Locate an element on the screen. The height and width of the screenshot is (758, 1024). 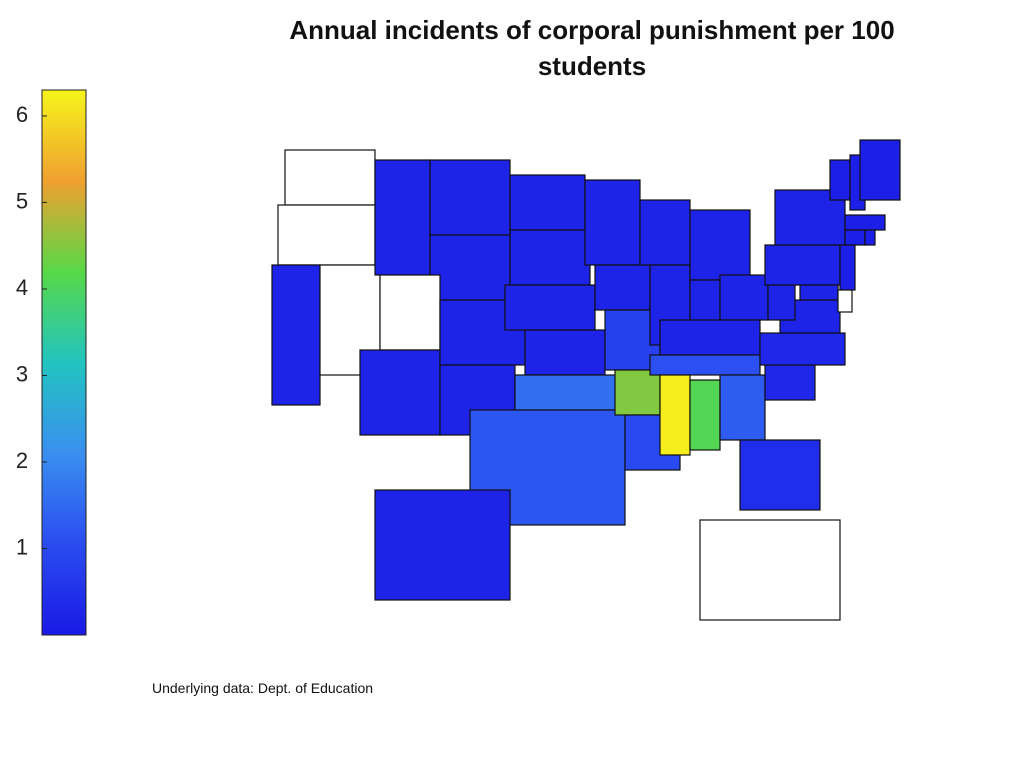
colorbar-tick-label: 4 is located at coordinates (22, 287).